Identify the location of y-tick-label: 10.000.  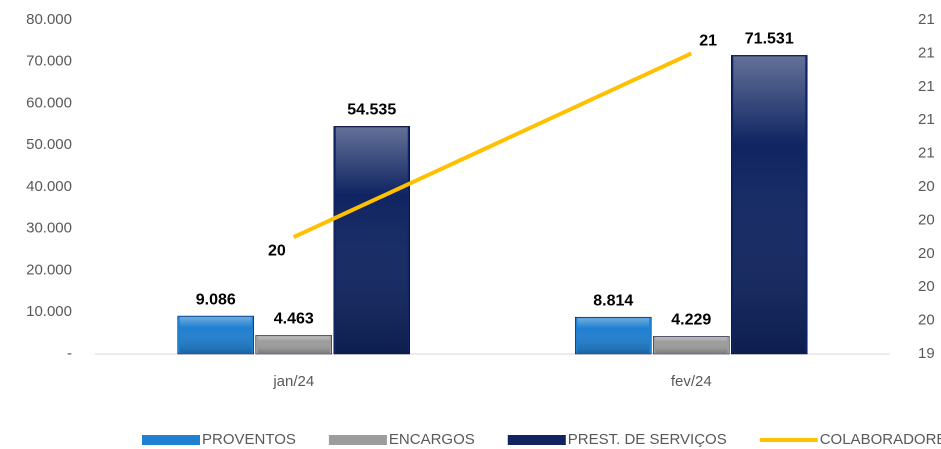
(49, 311).